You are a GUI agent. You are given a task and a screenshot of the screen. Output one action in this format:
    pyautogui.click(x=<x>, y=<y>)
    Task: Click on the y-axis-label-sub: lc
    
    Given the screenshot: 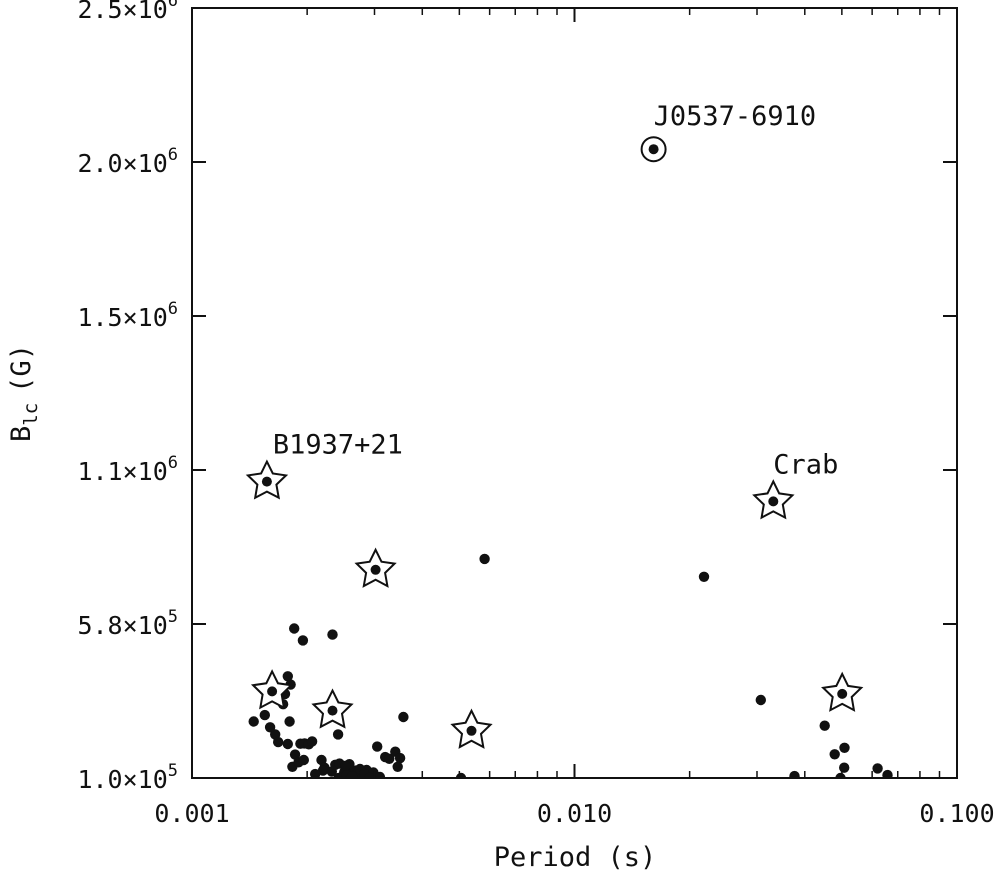 What is the action you would take?
    pyautogui.click(x=31, y=414)
    